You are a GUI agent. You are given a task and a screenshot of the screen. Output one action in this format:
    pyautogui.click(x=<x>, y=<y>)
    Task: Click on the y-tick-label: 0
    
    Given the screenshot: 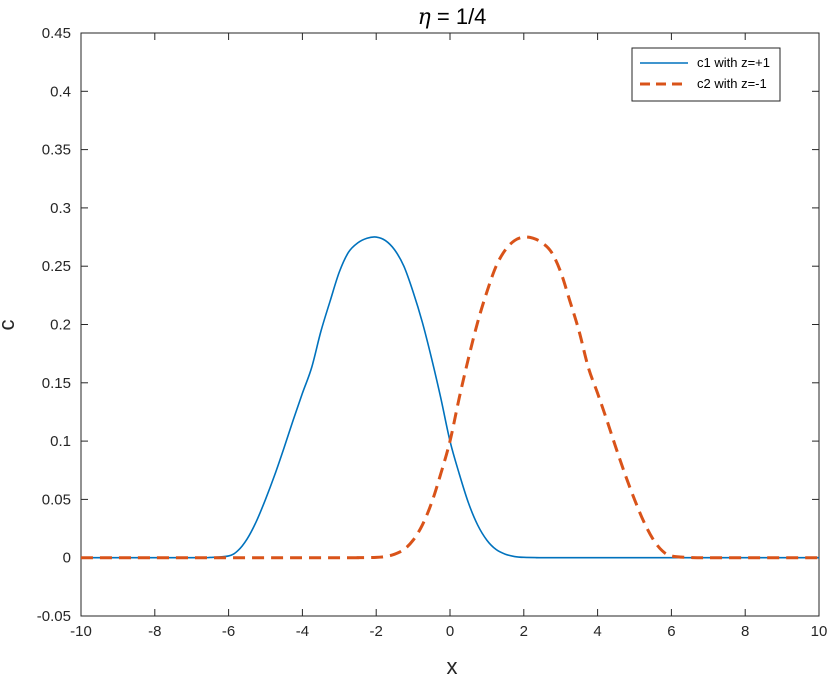 What is the action you would take?
    pyautogui.click(x=67, y=558)
    